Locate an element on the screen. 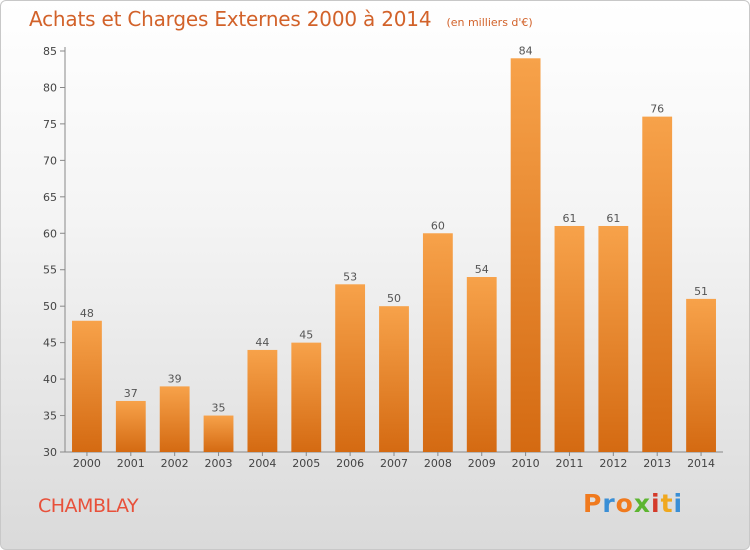 The height and width of the screenshot is (550, 750). x-tick-label: 2003 is located at coordinates (219, 463).